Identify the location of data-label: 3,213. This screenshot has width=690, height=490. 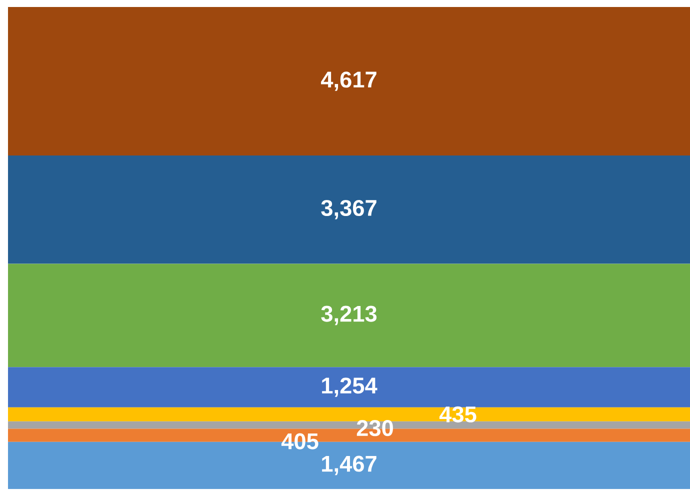
(349, 316).